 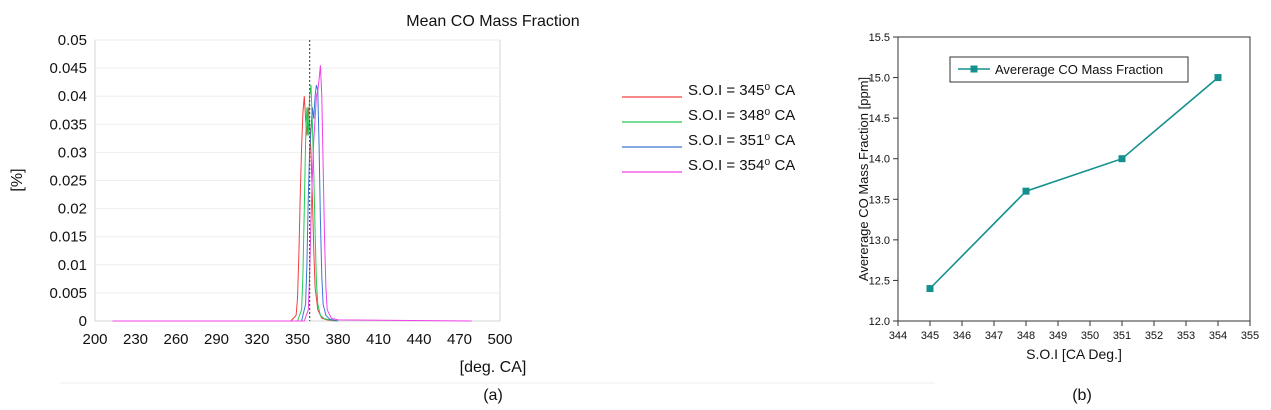 What do you see at coordinates (879, 79) in the screenshot?
I see `chart-b-ytick-label: 15.0` at bounding box center [879, 79].